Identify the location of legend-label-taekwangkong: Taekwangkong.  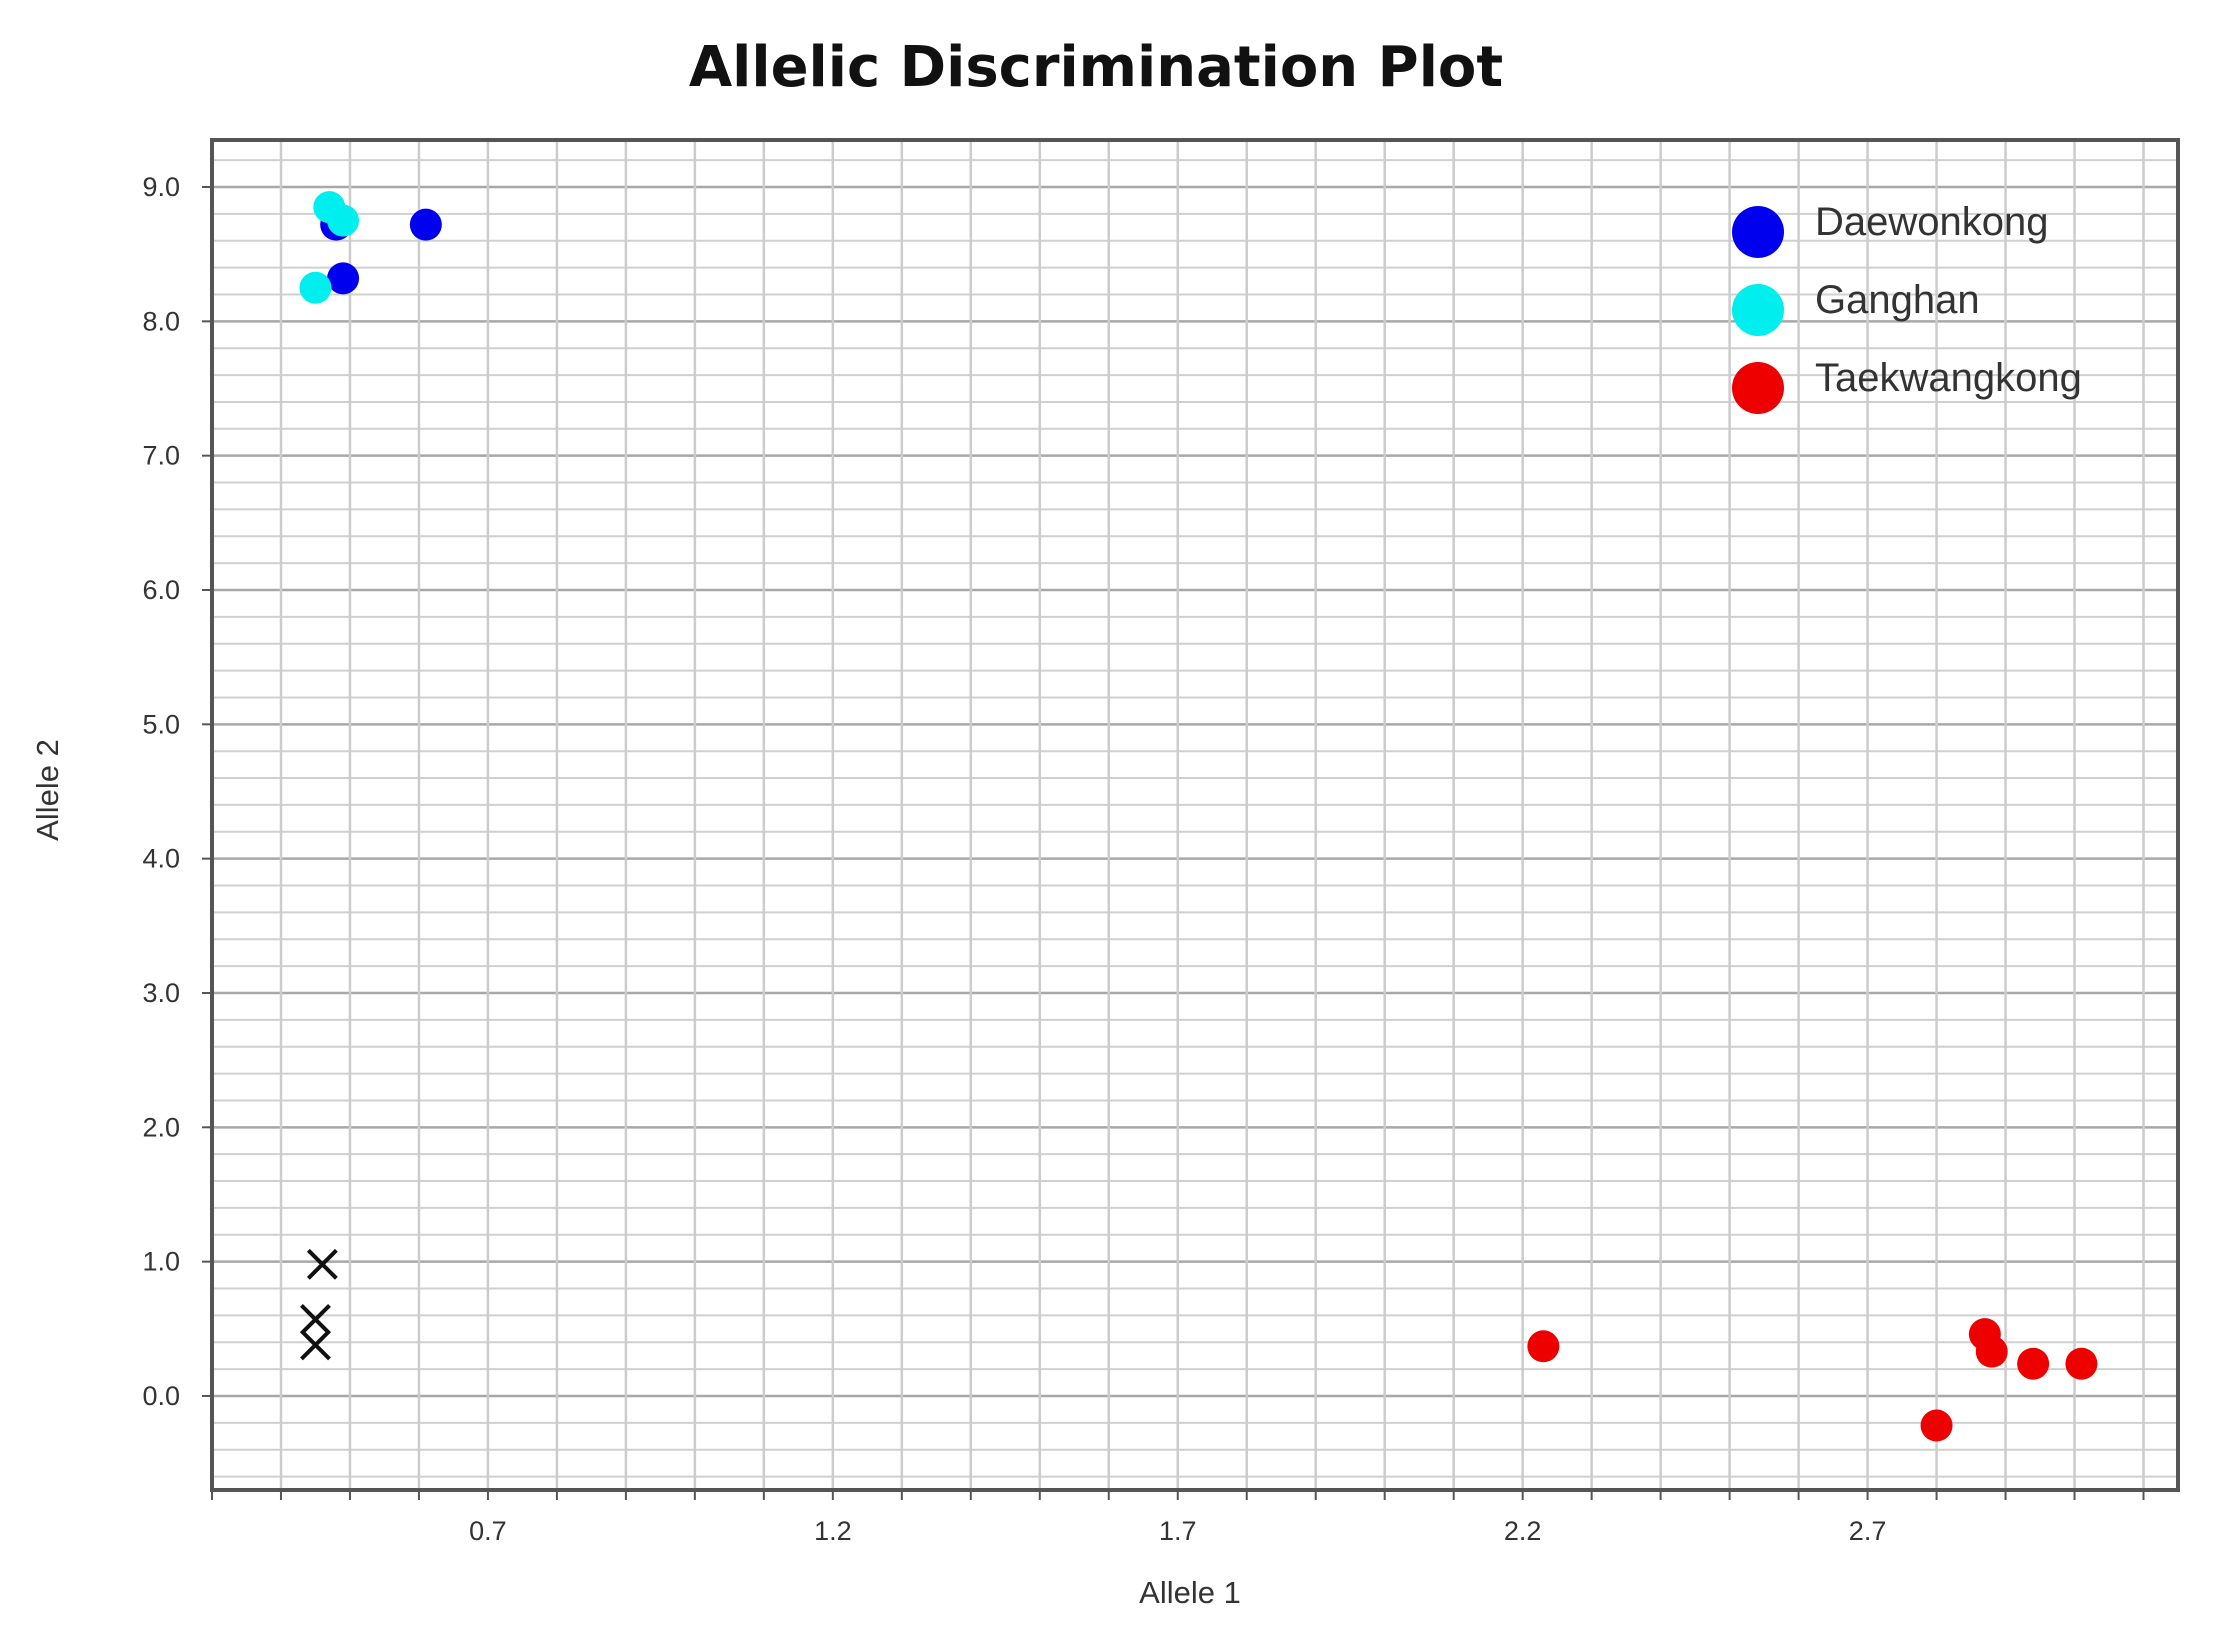
(1948, 378).